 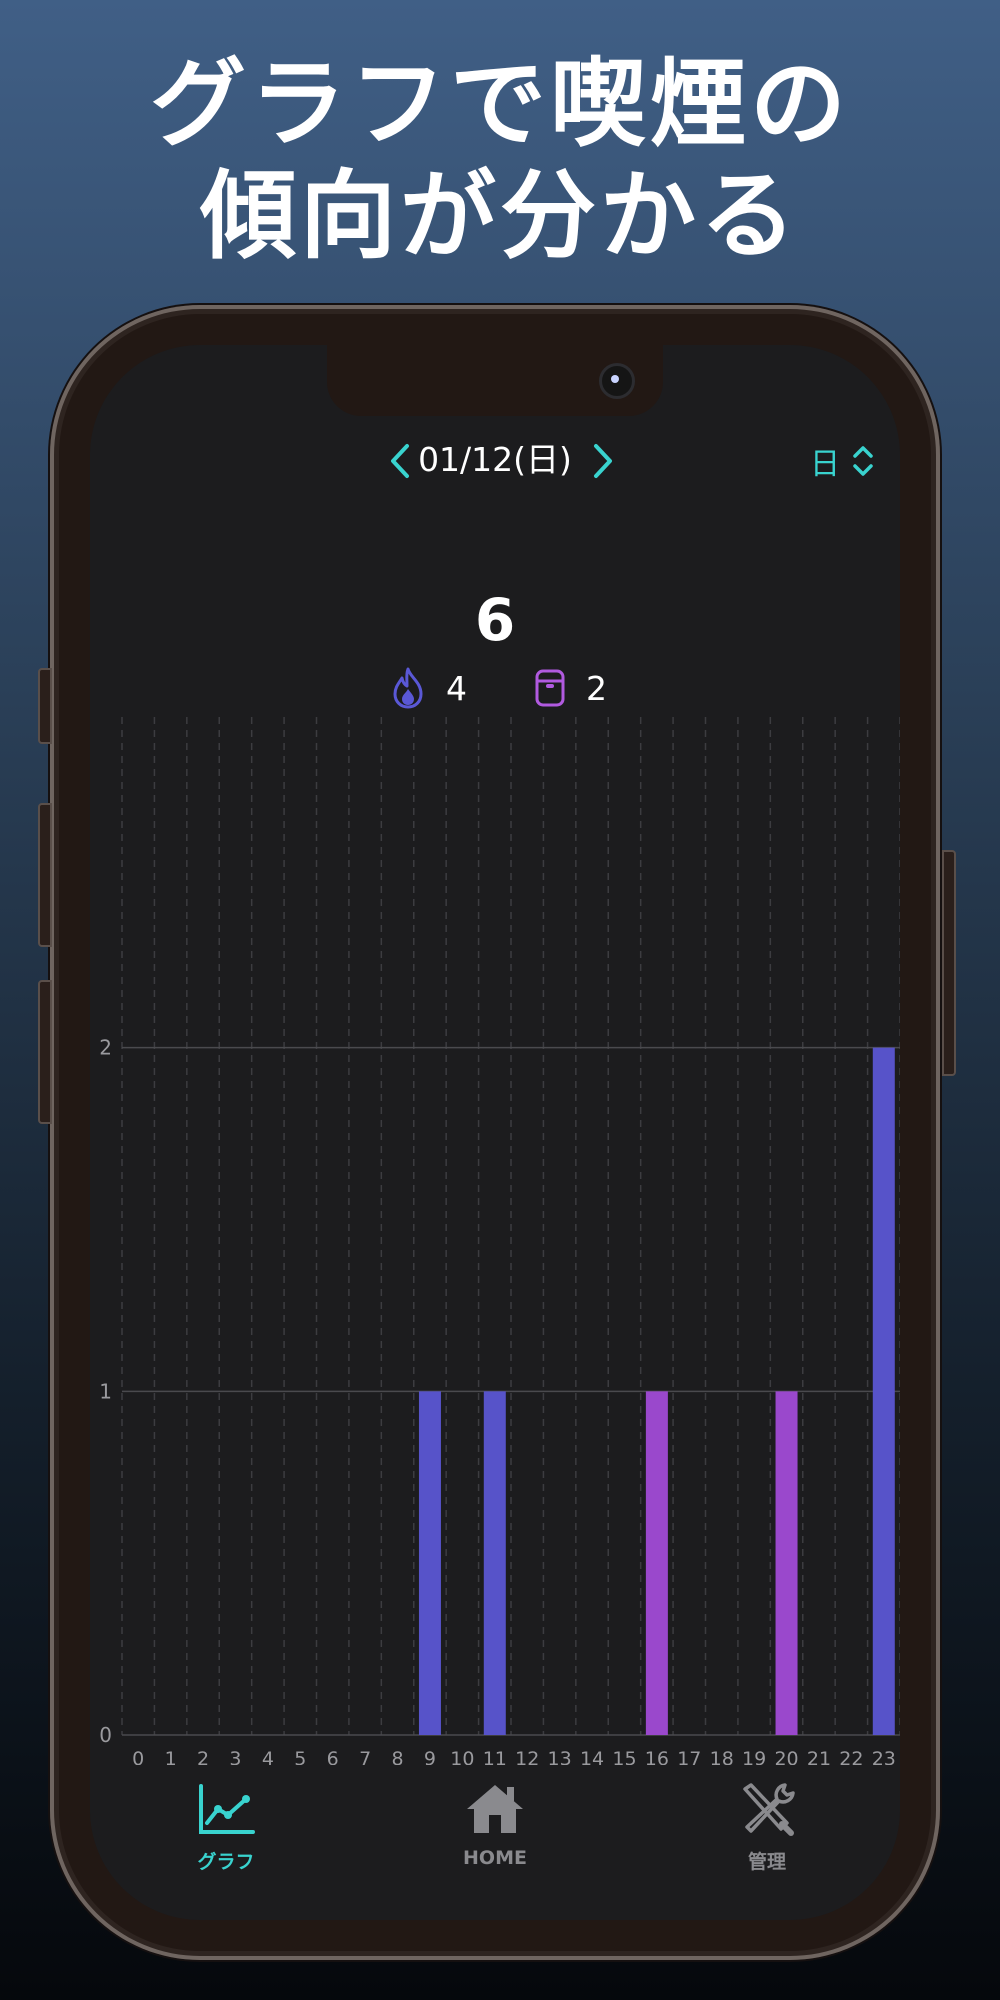 What do you see at coordinates (300, 1756) in the screenshot?
I see `x-tick-label: 5` at bounding box center [300, 1756].